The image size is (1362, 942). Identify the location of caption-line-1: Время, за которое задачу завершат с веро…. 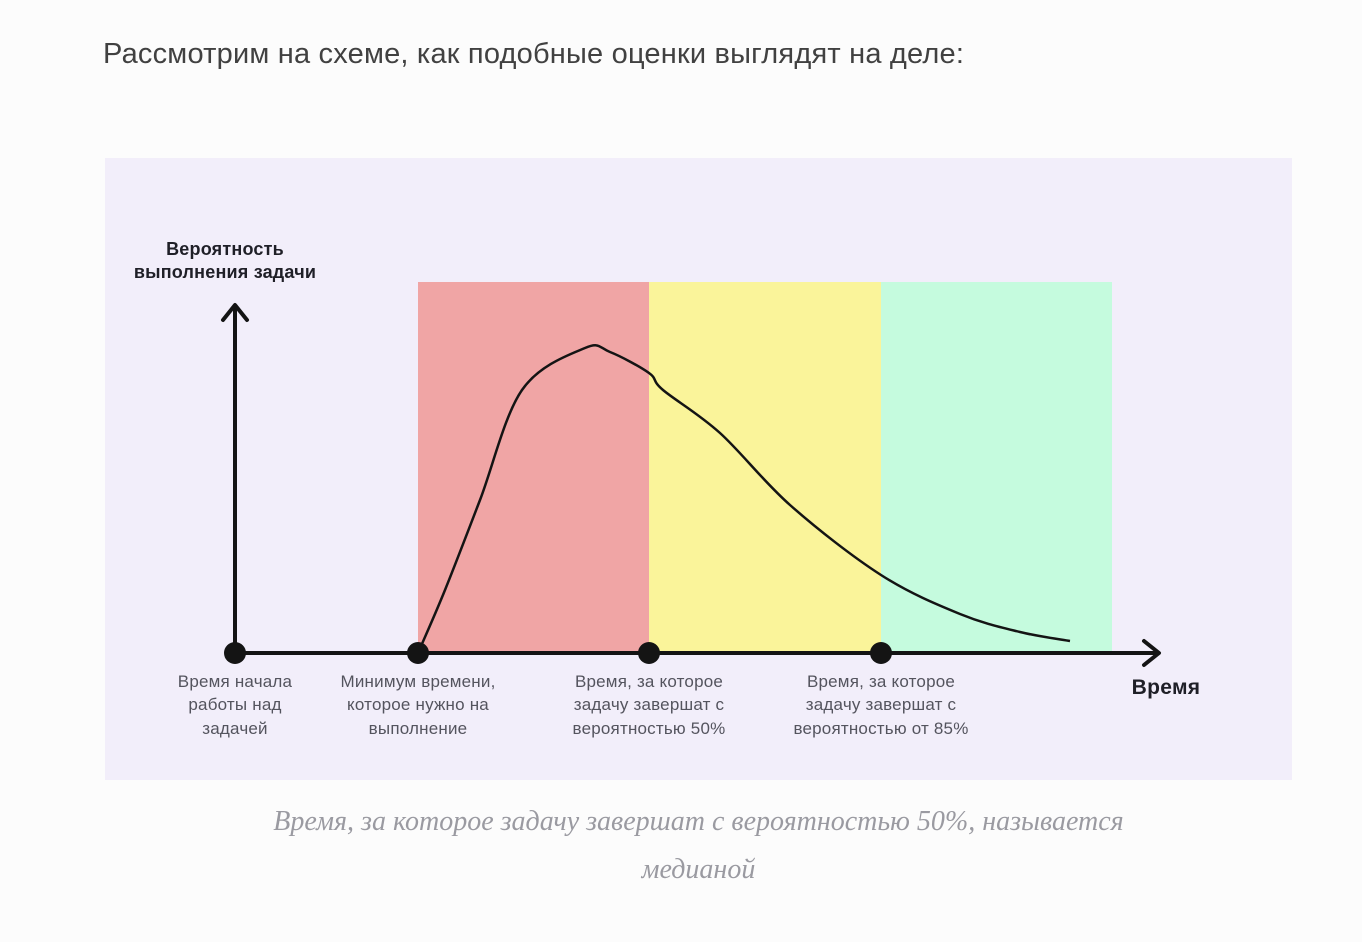
(698, 821).